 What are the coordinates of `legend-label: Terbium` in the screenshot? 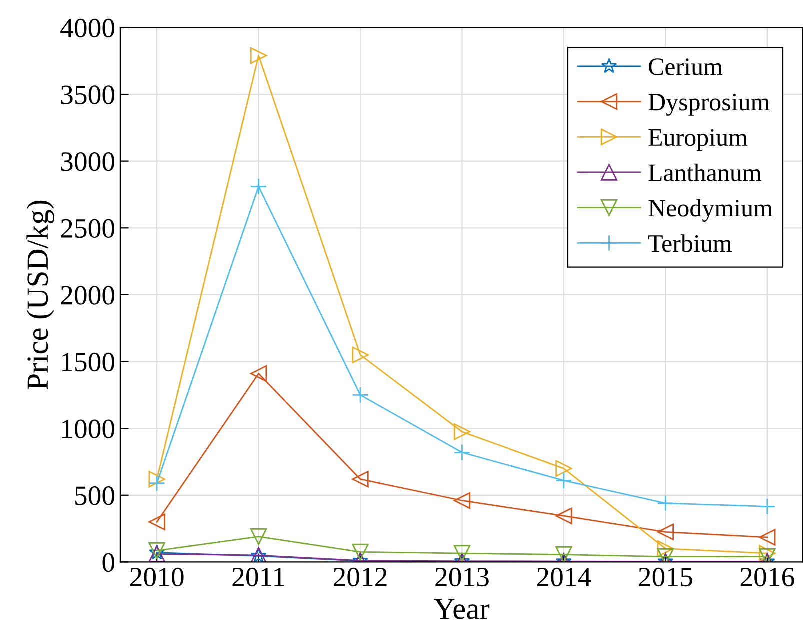 It's located at (690, 243).